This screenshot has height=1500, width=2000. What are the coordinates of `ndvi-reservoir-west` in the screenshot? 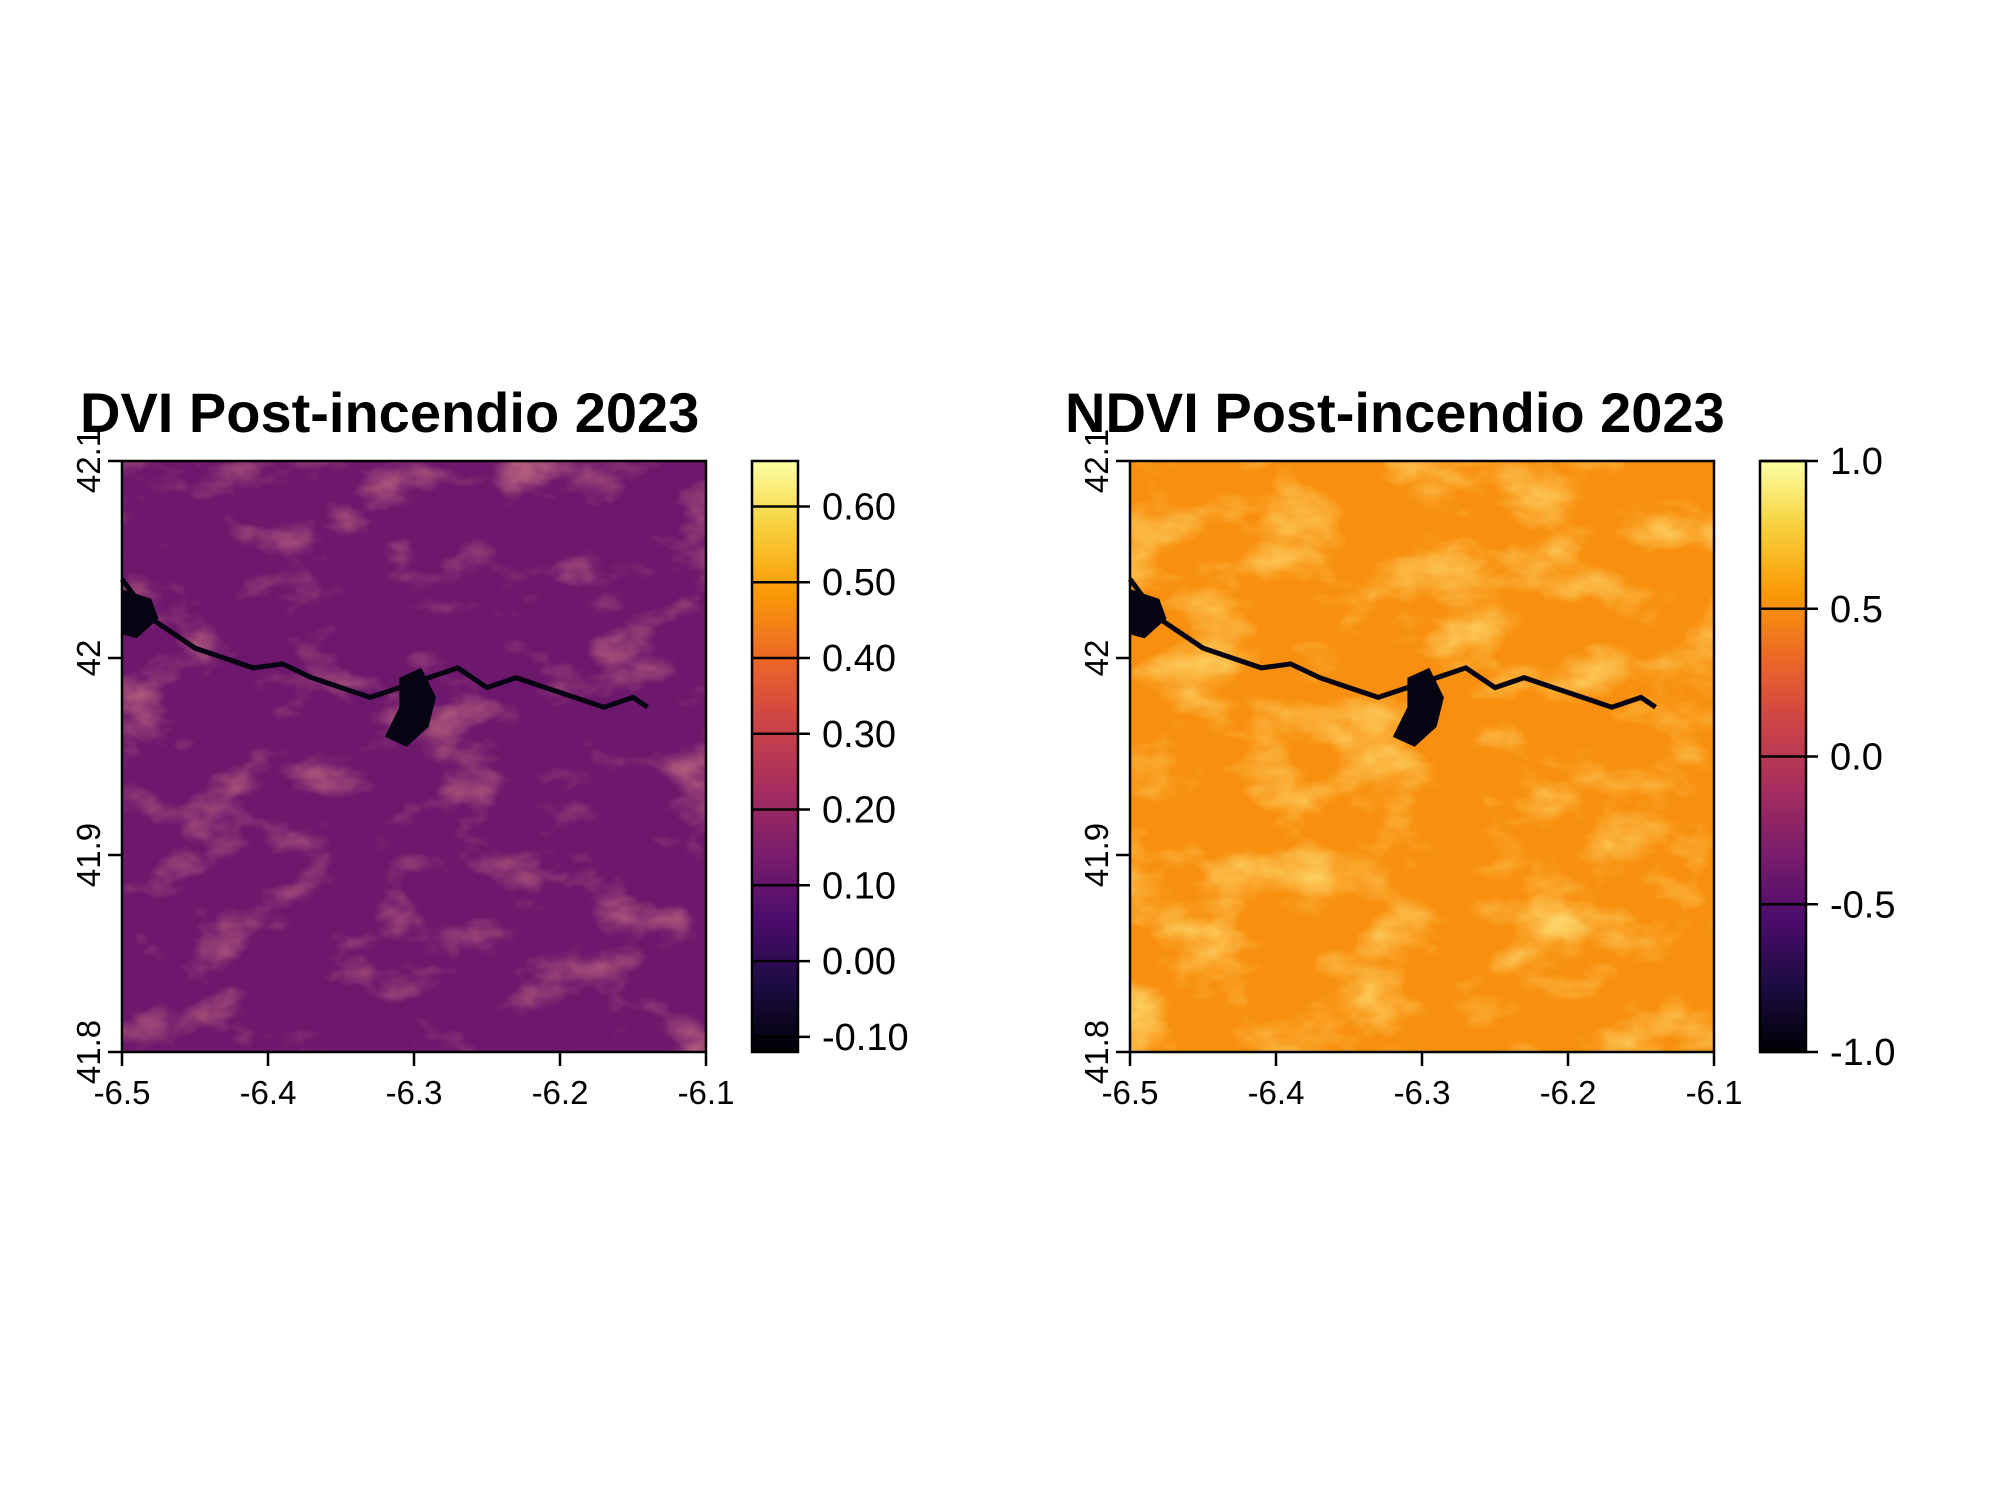 It's located at (1148, 614).